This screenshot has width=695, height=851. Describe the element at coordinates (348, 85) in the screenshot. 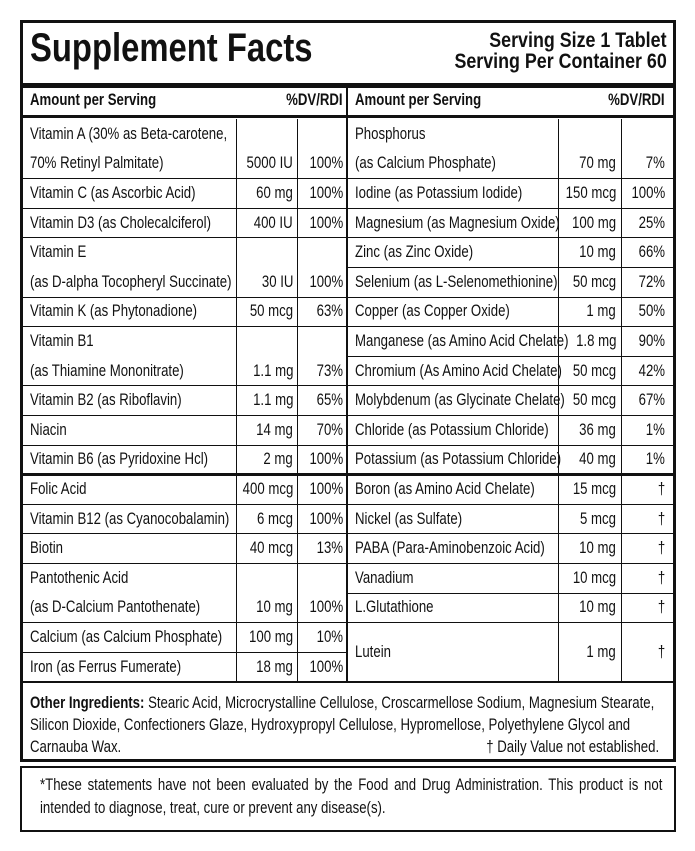

I see `thick-rule` at that location.